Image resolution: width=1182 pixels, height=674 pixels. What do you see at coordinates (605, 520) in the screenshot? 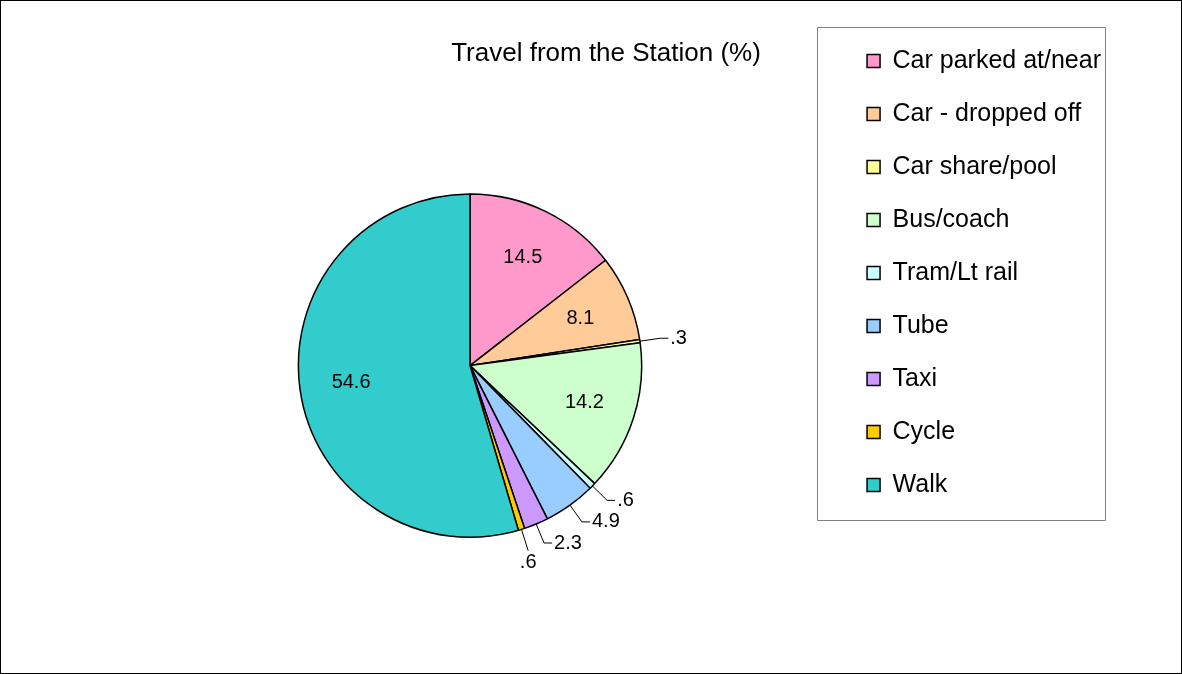
I see `data-label: 4.9` at bounding box center [605, 520].